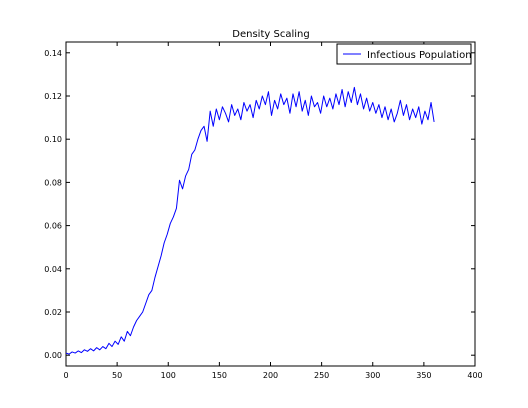 The height and width of the screenshot is (408, 528). Describe the element at coordinates (423, 375) in the screenshot. I see `x-tick-label: 350` at that location.